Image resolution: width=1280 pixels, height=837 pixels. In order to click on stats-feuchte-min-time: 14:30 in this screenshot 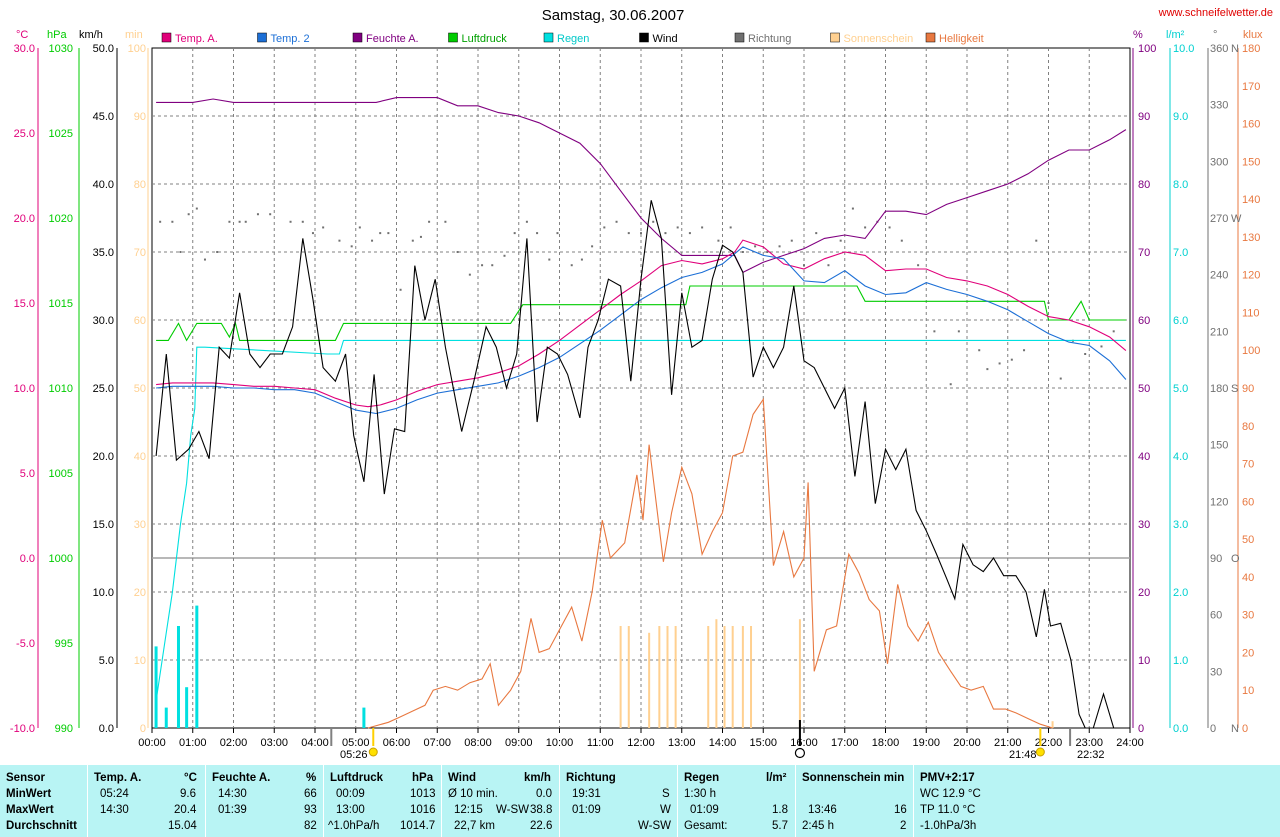, I will do `click(232, 794)`.